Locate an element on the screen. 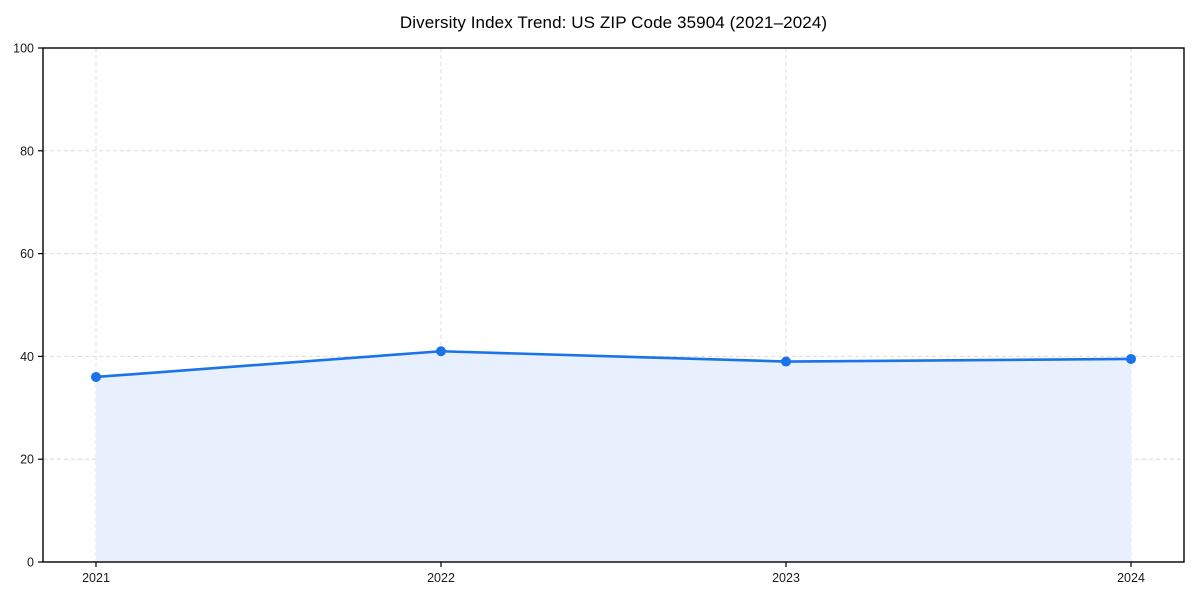 This screenshot has width=1200, height=600. y-axis-tick-label: 20 is located at coordinates (27, 460).